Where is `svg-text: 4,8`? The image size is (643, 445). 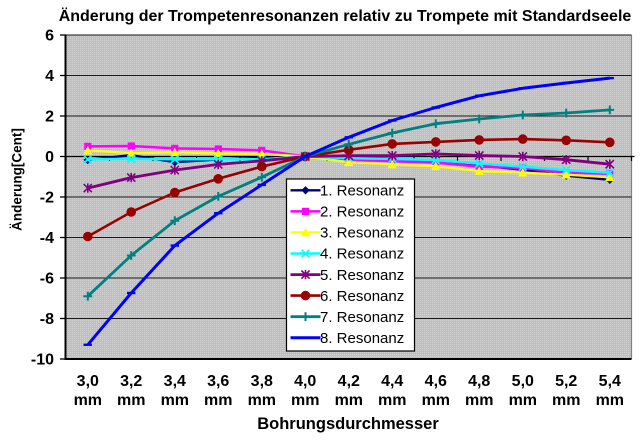
svg-text: 4,8 is located at coordinates (479, 381).